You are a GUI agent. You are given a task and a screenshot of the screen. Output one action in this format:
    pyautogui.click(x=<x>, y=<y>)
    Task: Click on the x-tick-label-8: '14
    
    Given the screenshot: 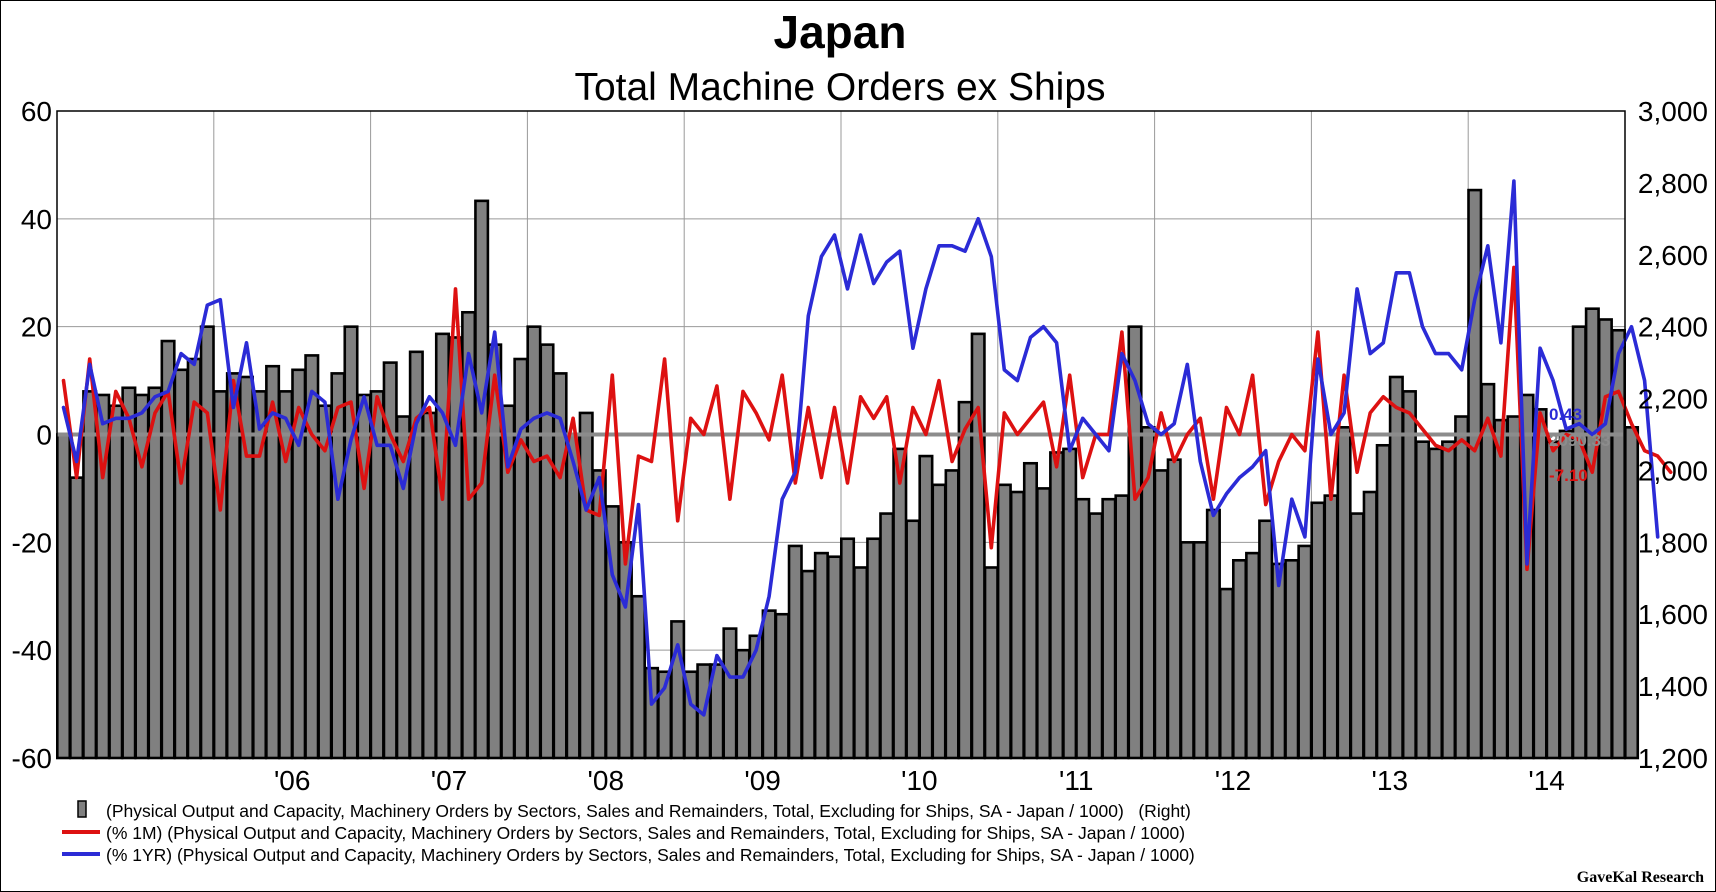 What is the action you would take?
    pyautogui.click(x=1546, y=780)
    